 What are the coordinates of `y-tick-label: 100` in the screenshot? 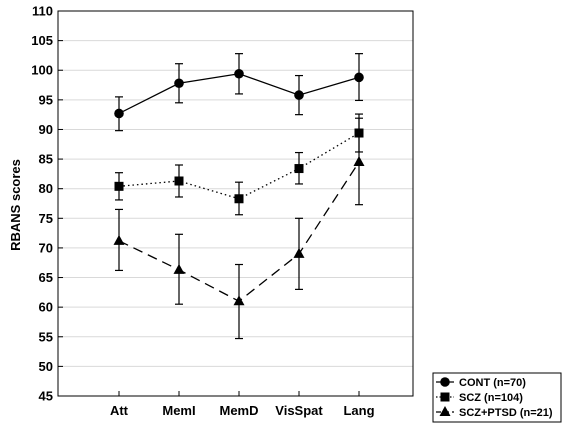 It's located at (42, 70).